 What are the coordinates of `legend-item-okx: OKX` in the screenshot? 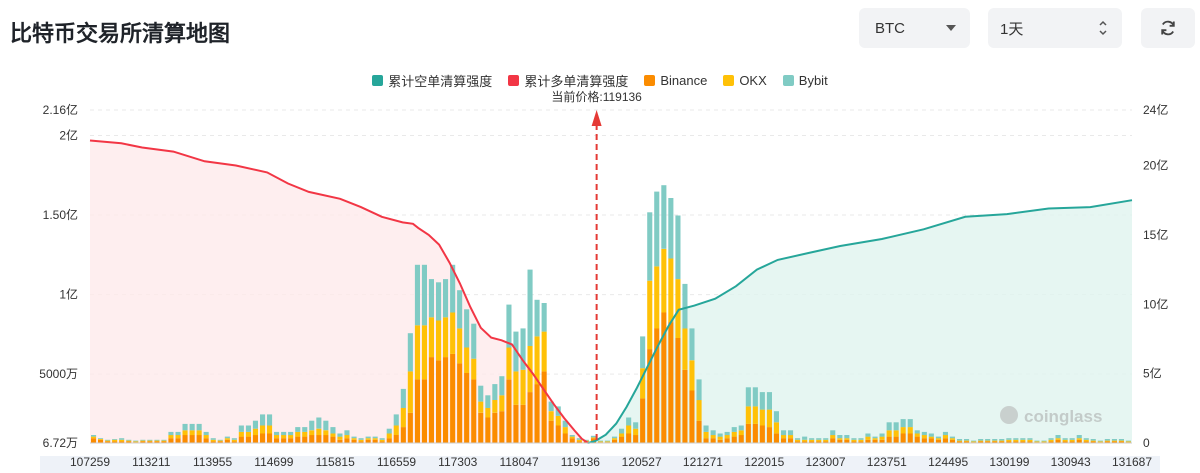 It's located at (745, 80).